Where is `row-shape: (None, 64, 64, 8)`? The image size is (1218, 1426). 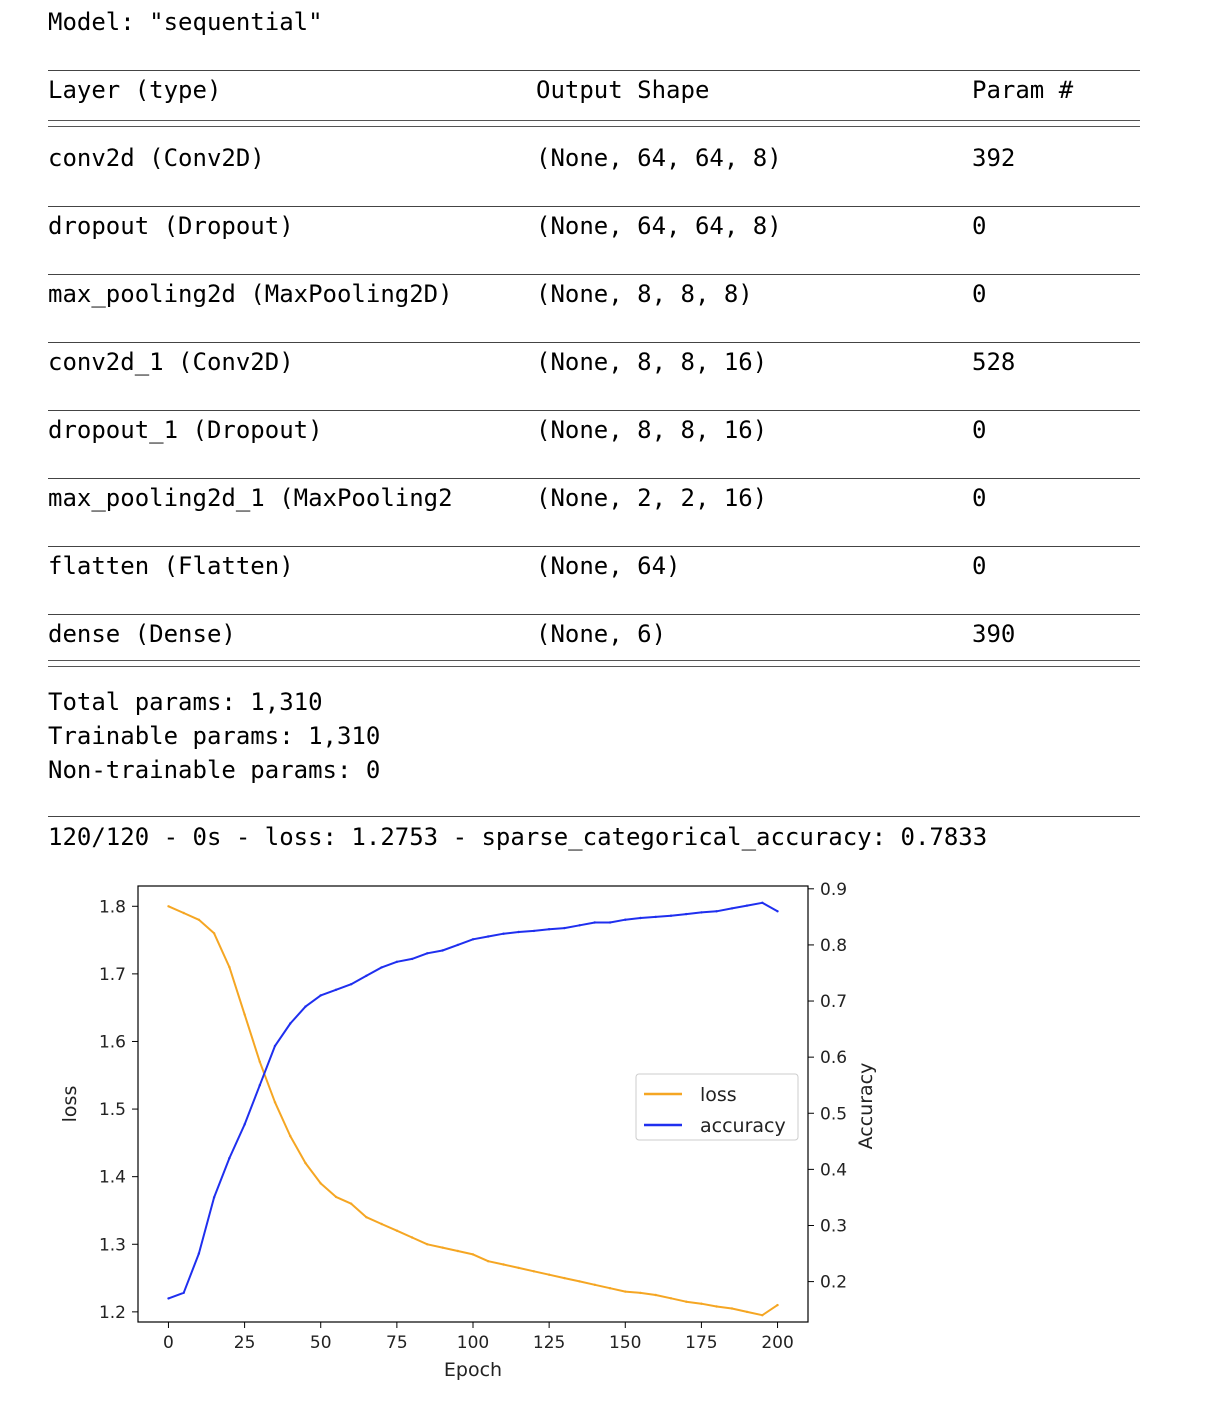
row-shape: (None, 64, 64, 8) is located at coordinates (659, 226).